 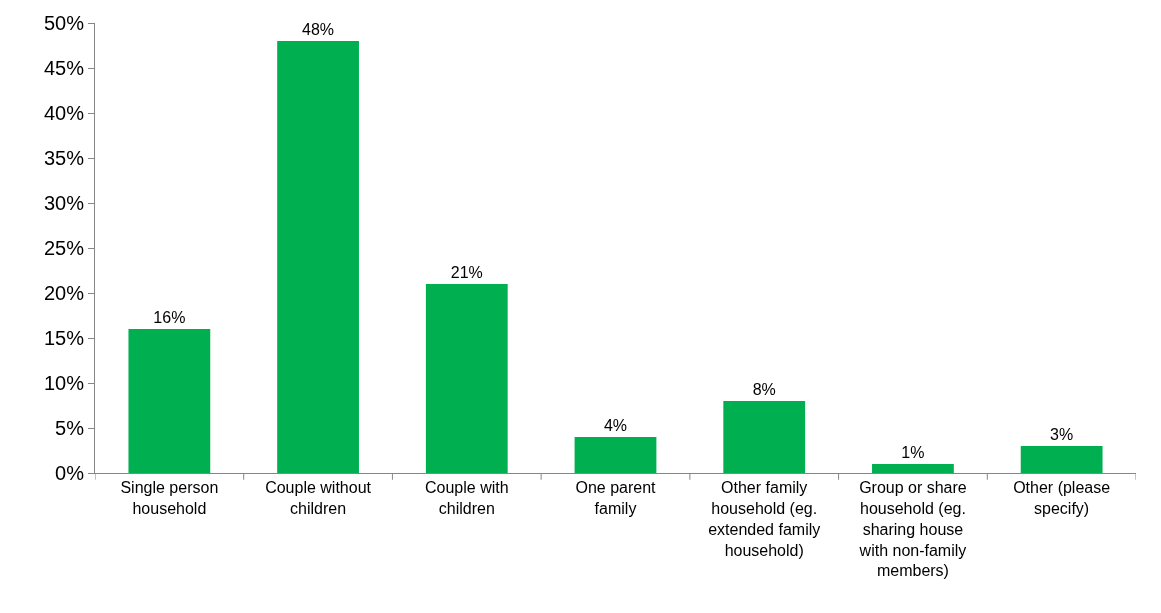 What do you see at coordinates (615, 425) in the screenshot?
I see `data-label: 4%` at bounding box center [615, 425].